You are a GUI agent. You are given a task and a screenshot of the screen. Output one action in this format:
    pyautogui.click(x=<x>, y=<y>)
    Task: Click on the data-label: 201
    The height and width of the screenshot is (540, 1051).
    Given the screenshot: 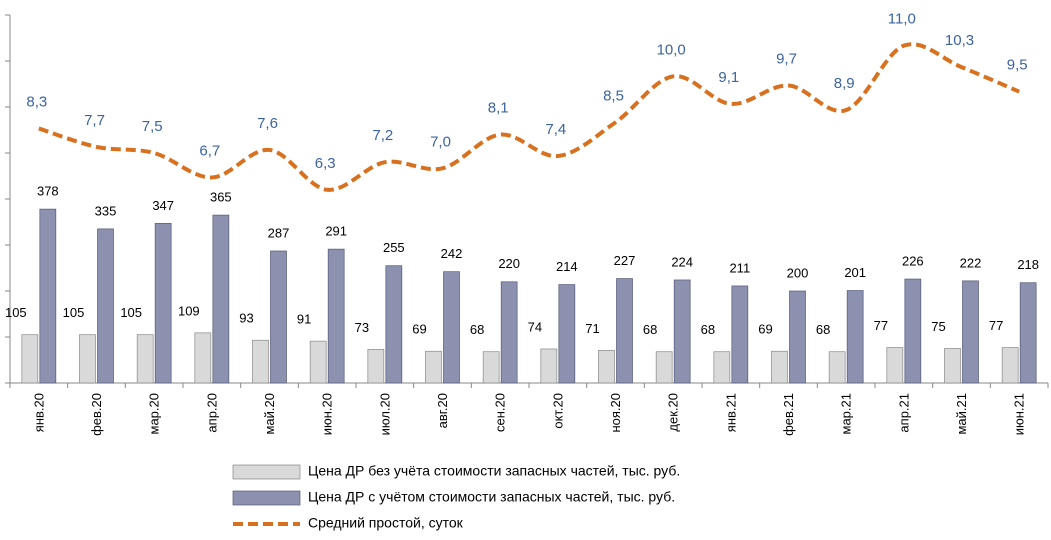 What is the action you would take?
    pyautogui.click(x=855, y=272)
    